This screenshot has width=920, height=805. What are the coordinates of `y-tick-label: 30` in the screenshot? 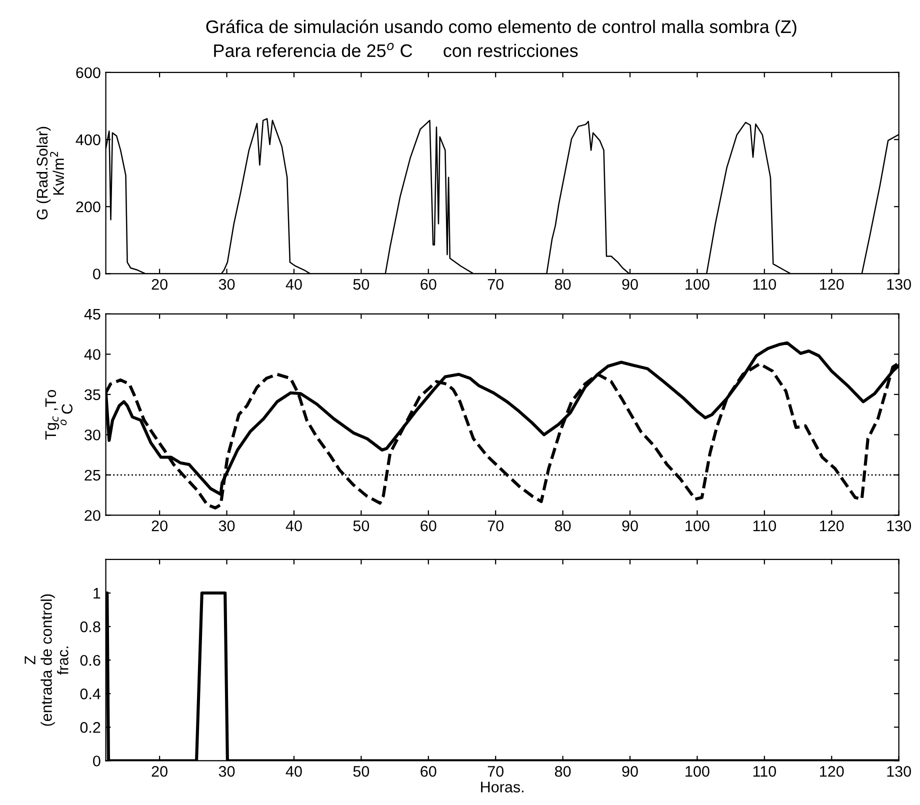 It's located at (92, 435).